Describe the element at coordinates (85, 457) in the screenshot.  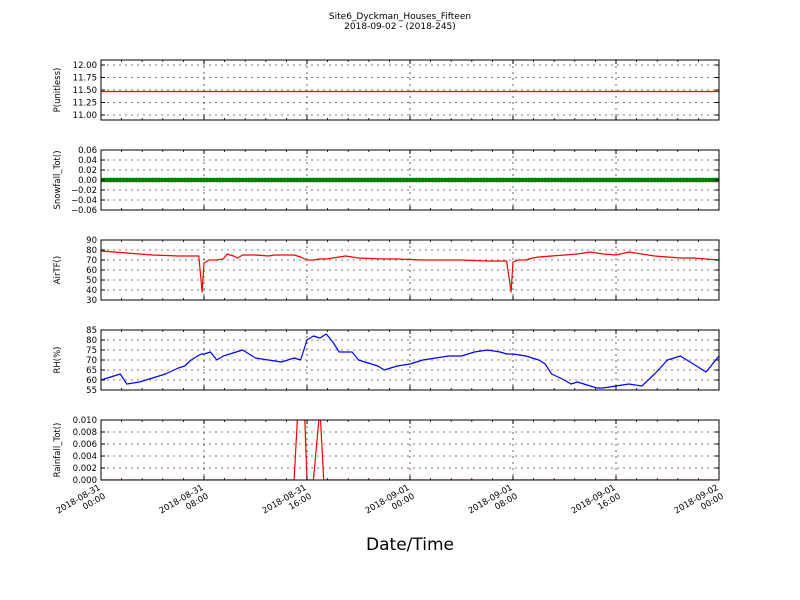
I see `y-tick-label: 0.004` at that location.